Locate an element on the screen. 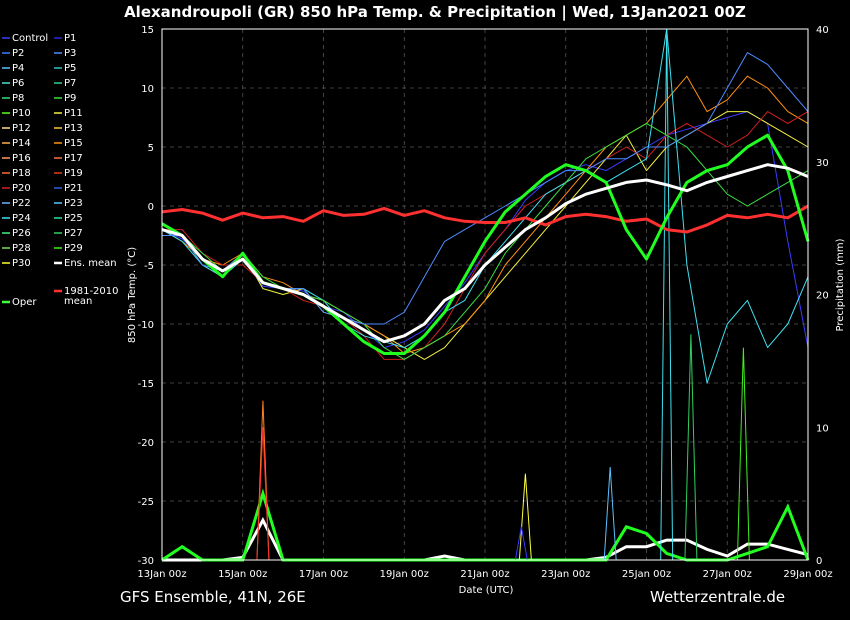 The height and width of the screenshot is (620, 850). legend-label-17: P17 is located at coordinates (73, 158).